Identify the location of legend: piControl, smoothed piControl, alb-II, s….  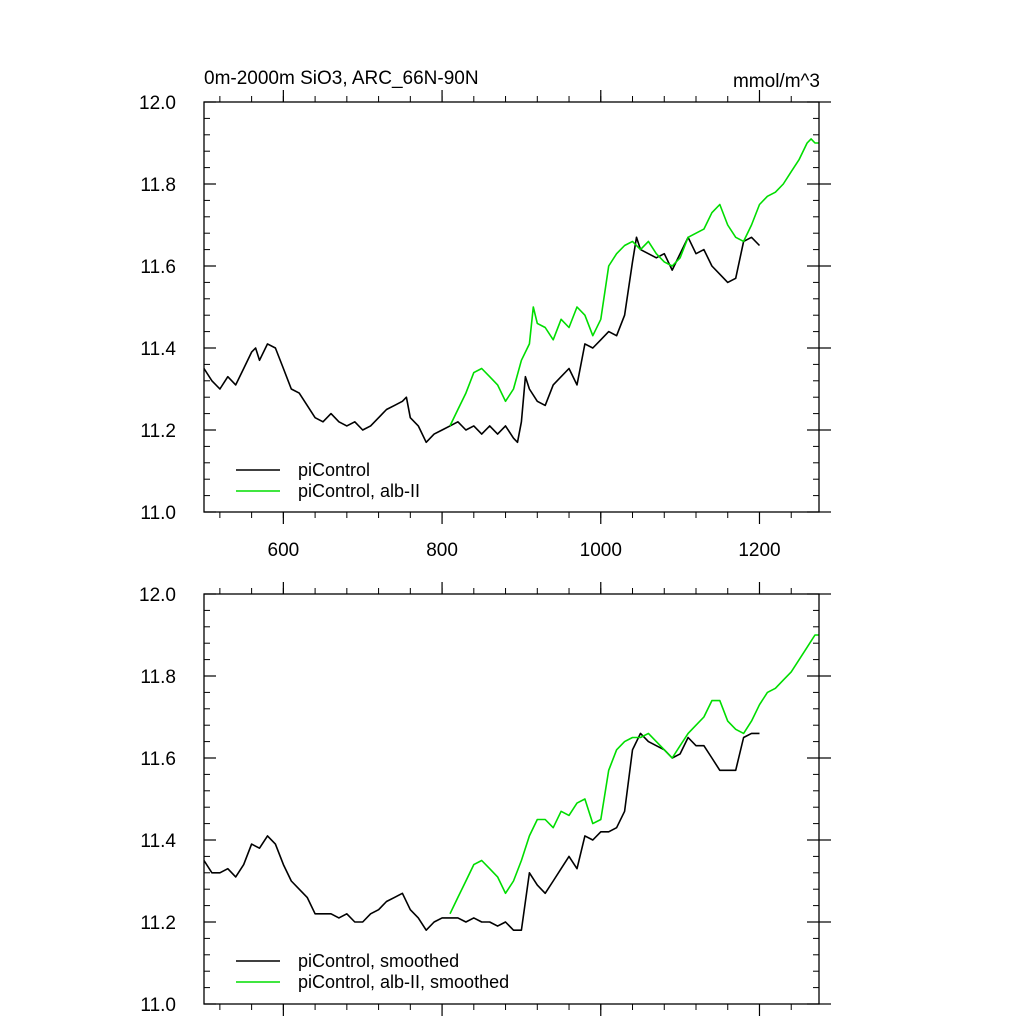
(372, 971).